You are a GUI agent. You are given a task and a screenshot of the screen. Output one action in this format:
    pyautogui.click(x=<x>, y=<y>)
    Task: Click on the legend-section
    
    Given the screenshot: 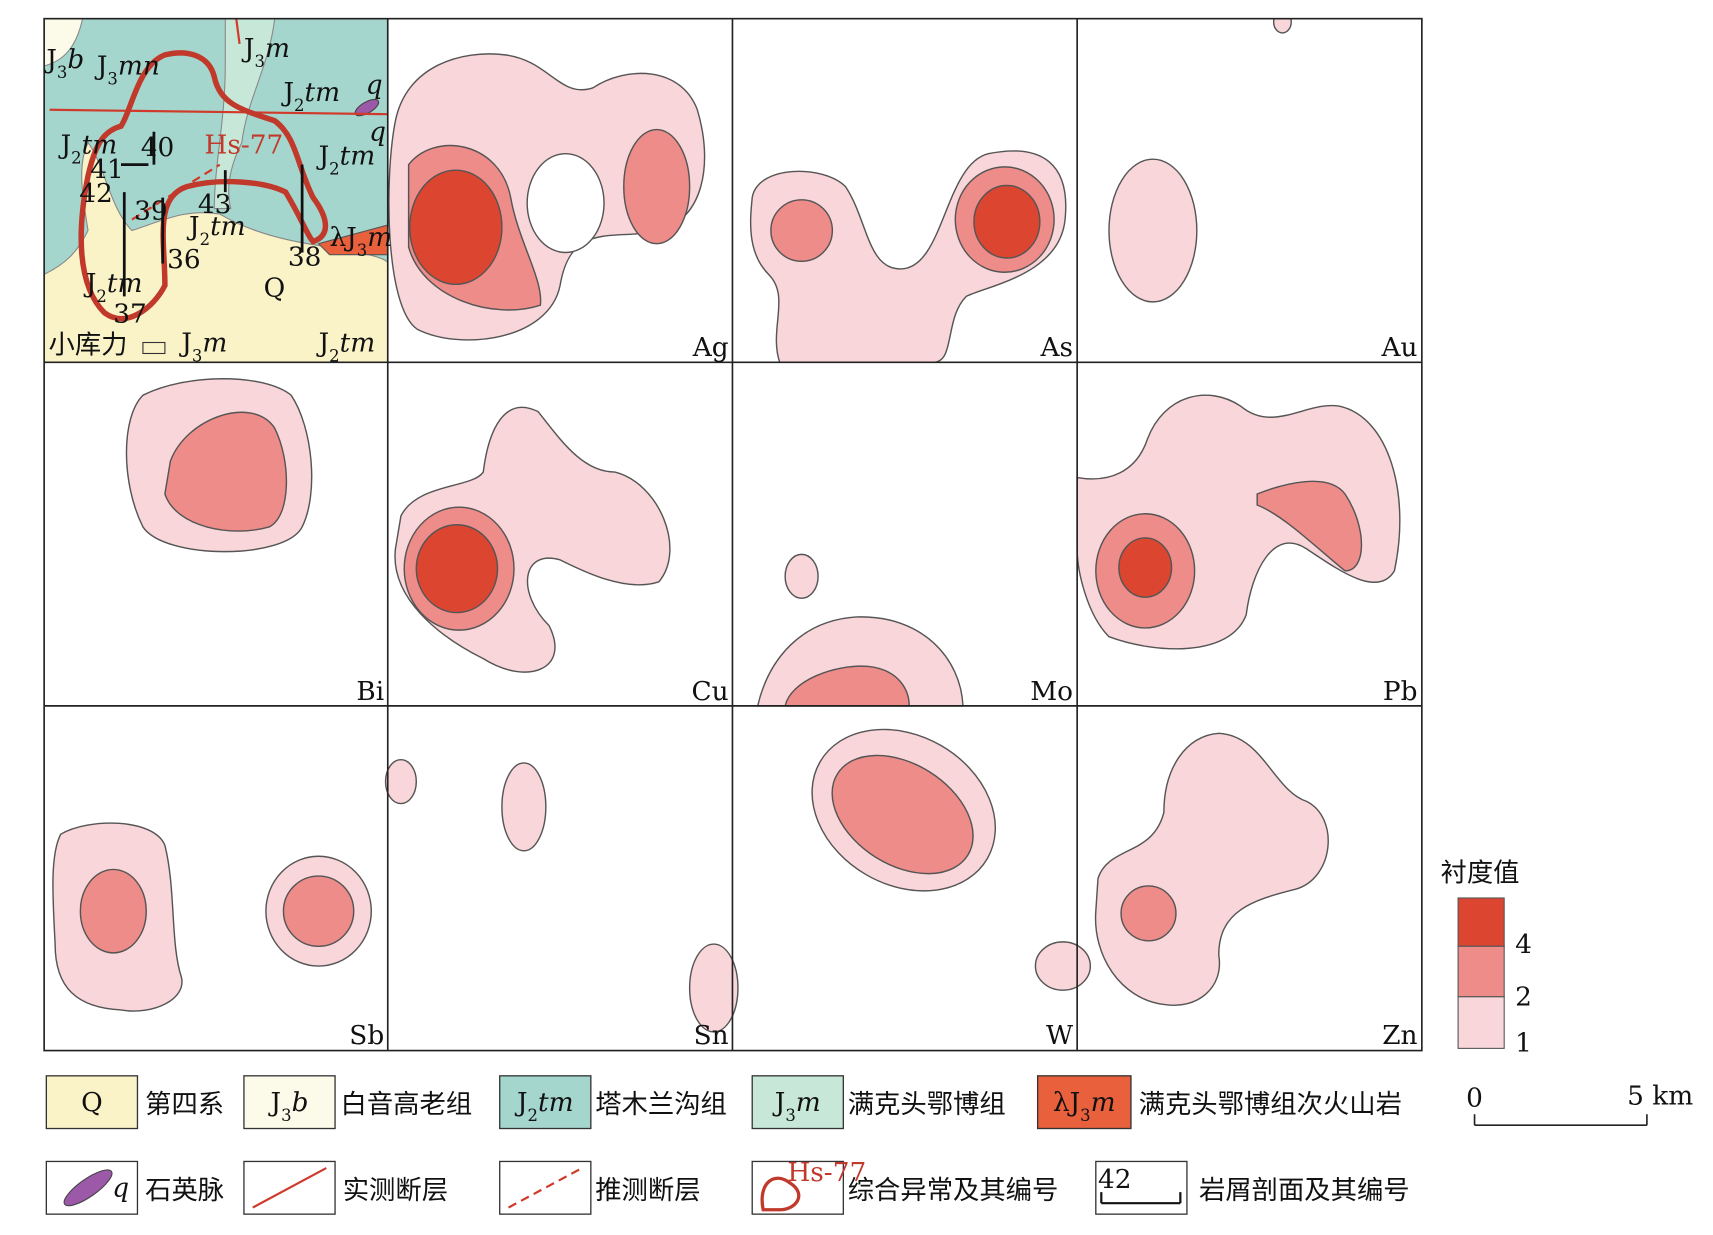 What is the action you would take?
    pyautogui.click(x=1141, y=1198)
    